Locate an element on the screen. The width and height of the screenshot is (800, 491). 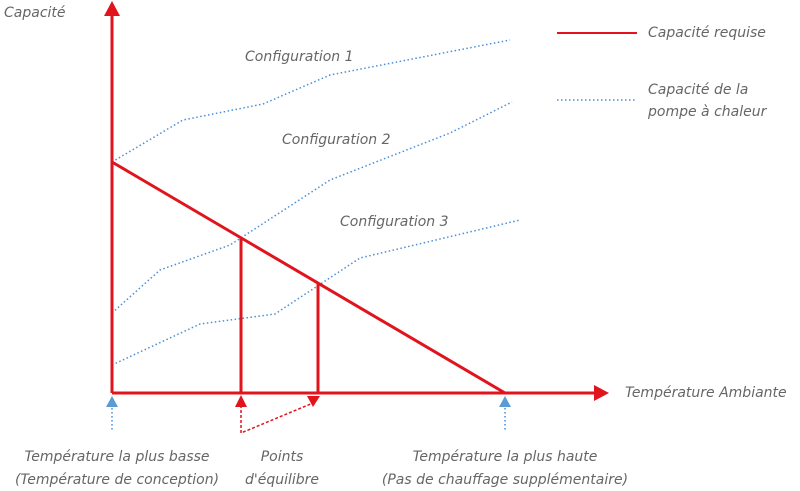
marker-up is located at coordinates (241, 401).